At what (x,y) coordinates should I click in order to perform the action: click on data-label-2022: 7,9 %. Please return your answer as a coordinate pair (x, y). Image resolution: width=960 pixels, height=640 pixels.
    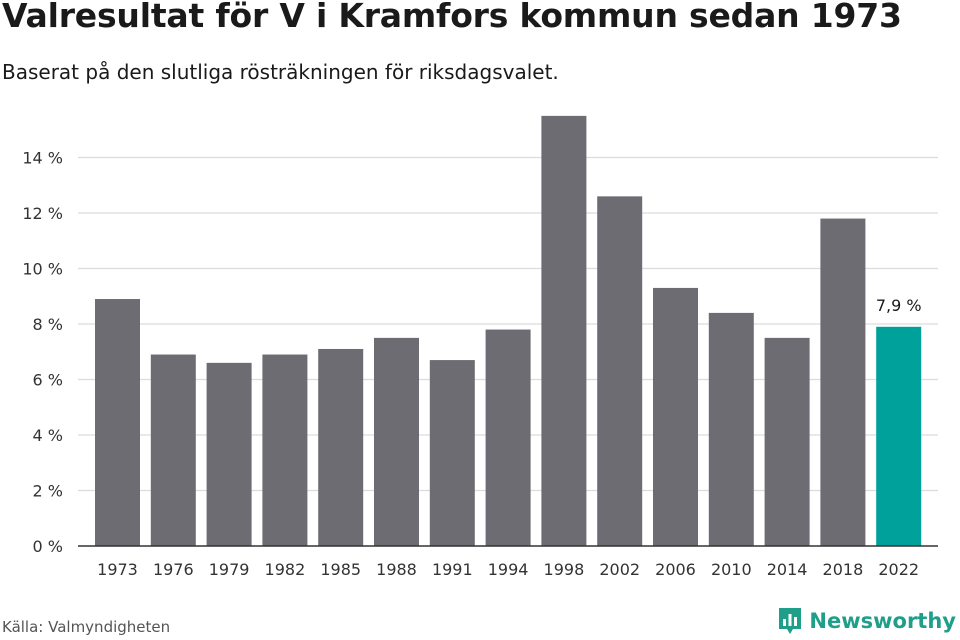
    Looking at the image, I should click on (899, 305).